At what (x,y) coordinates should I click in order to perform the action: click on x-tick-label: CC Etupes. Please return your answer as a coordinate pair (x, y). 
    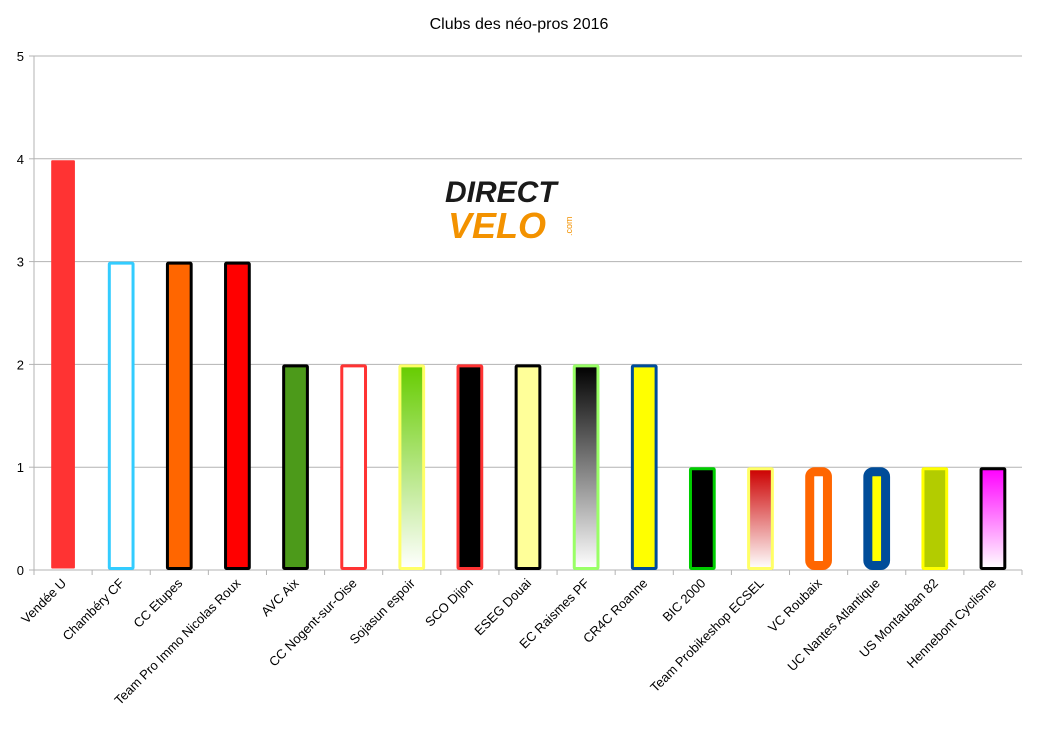
    Looking at the image, I should click on (157, 602).